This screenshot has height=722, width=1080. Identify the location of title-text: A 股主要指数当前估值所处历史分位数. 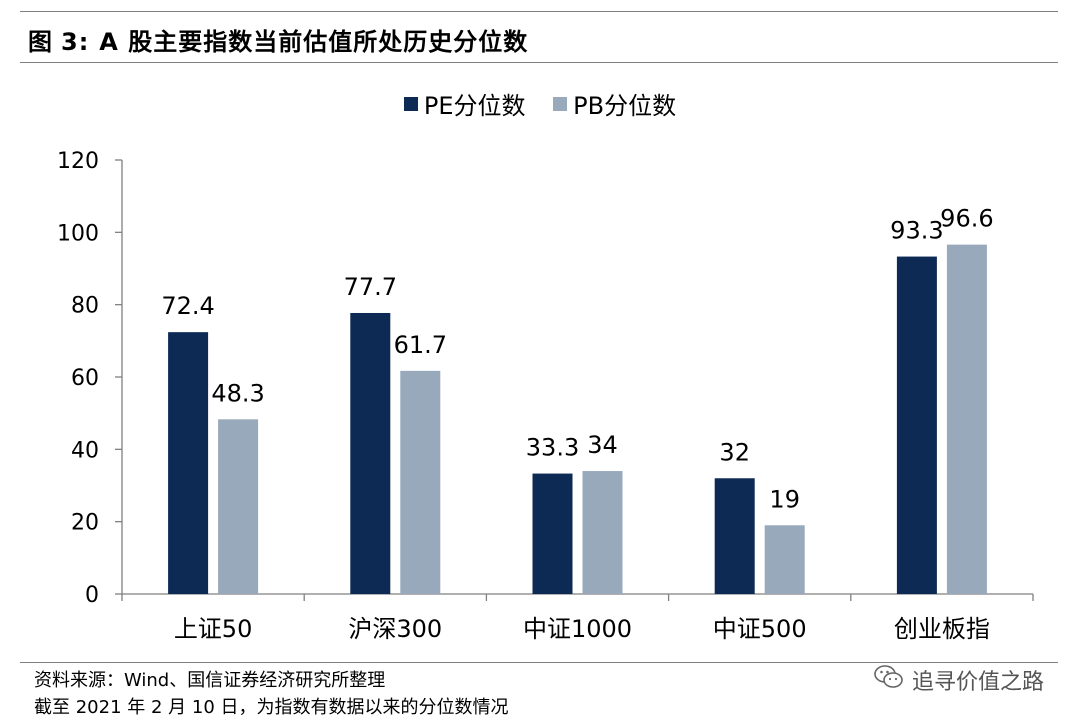
(314, 42).